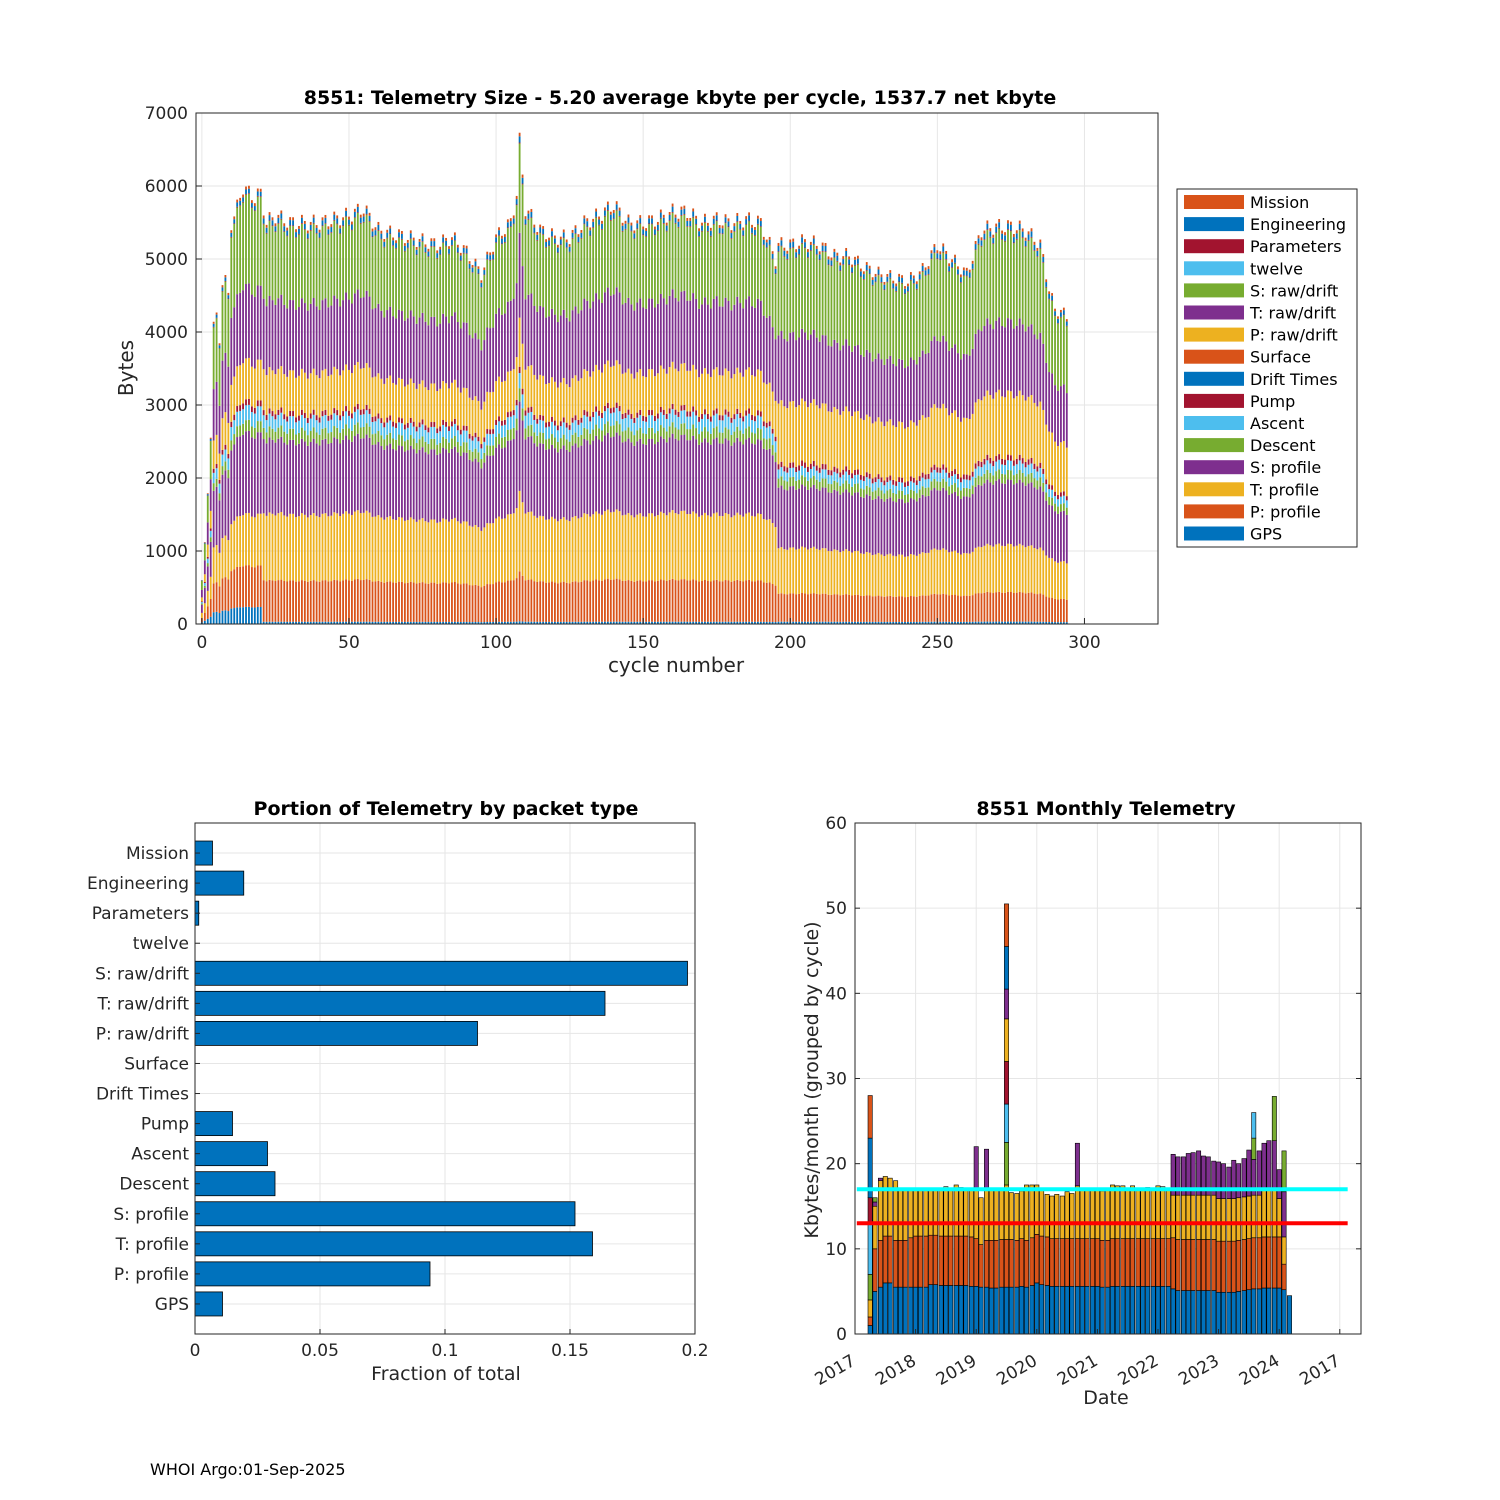 Image resolution: width=1500 pixels, height=1500 pixels. What do you see at coordinates (836, 824) in the screenshot?
I see `br-y-tick-label: 60` at bounding box center [836, 824].